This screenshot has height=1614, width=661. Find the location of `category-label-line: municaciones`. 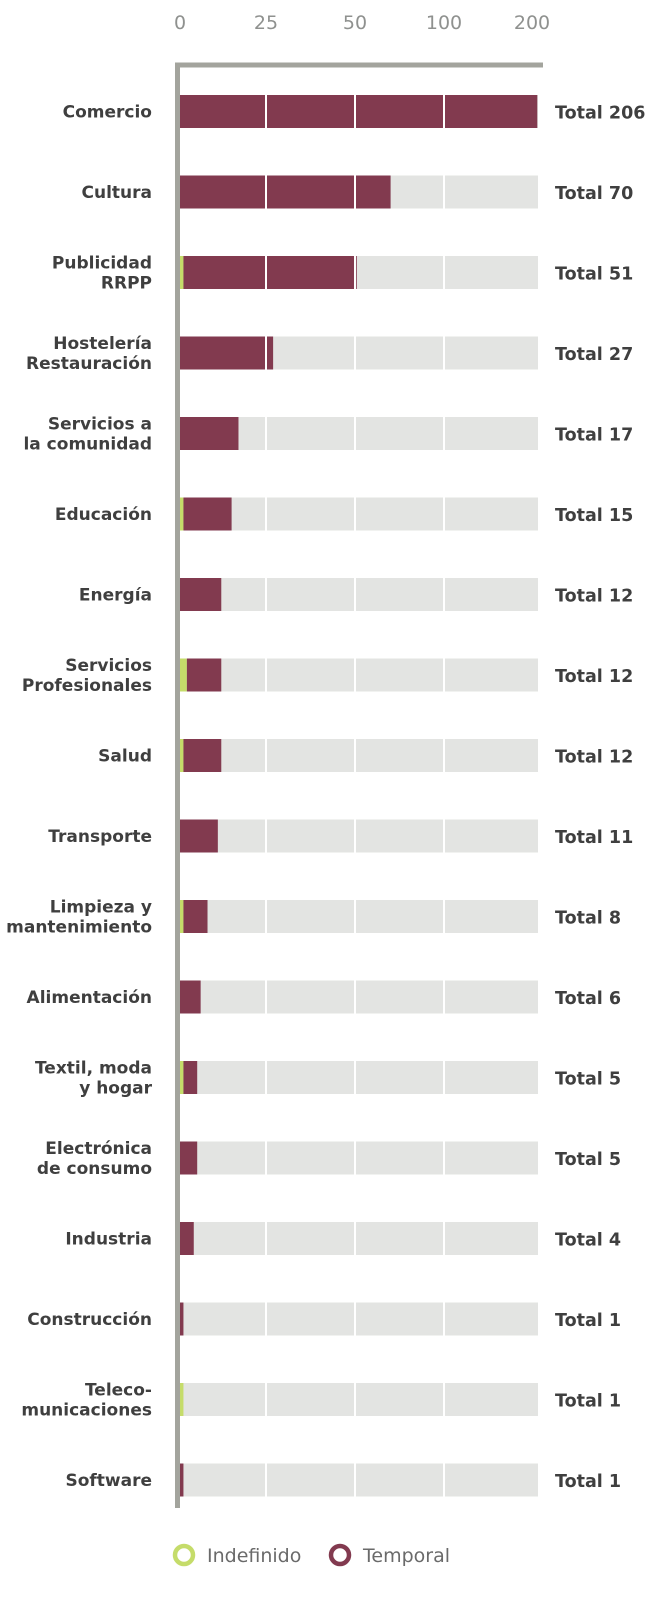

category-label-line: municaciones is located at coordinates (86, 1411).